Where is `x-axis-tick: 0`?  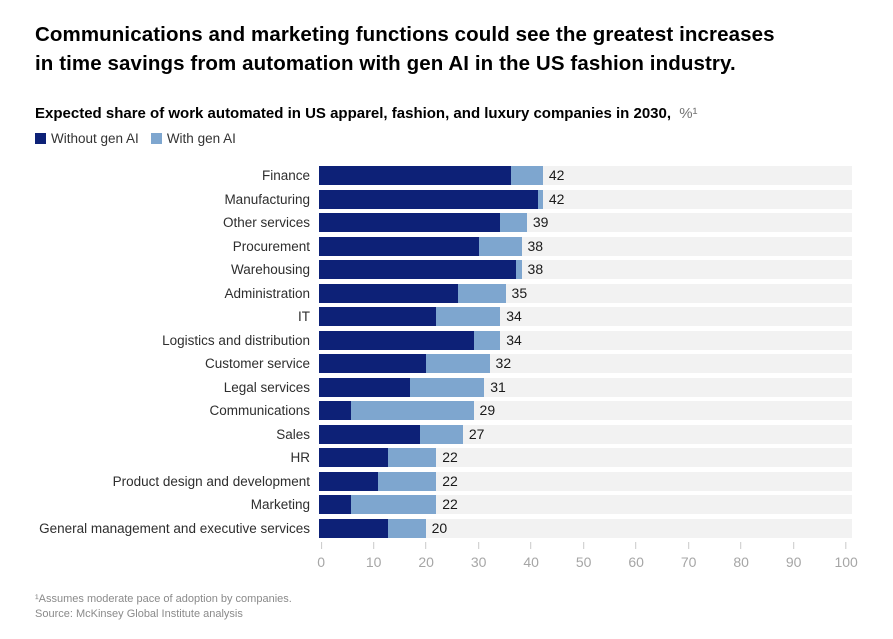
x-axis-tick: 0 is located at coordinates (321, 556).